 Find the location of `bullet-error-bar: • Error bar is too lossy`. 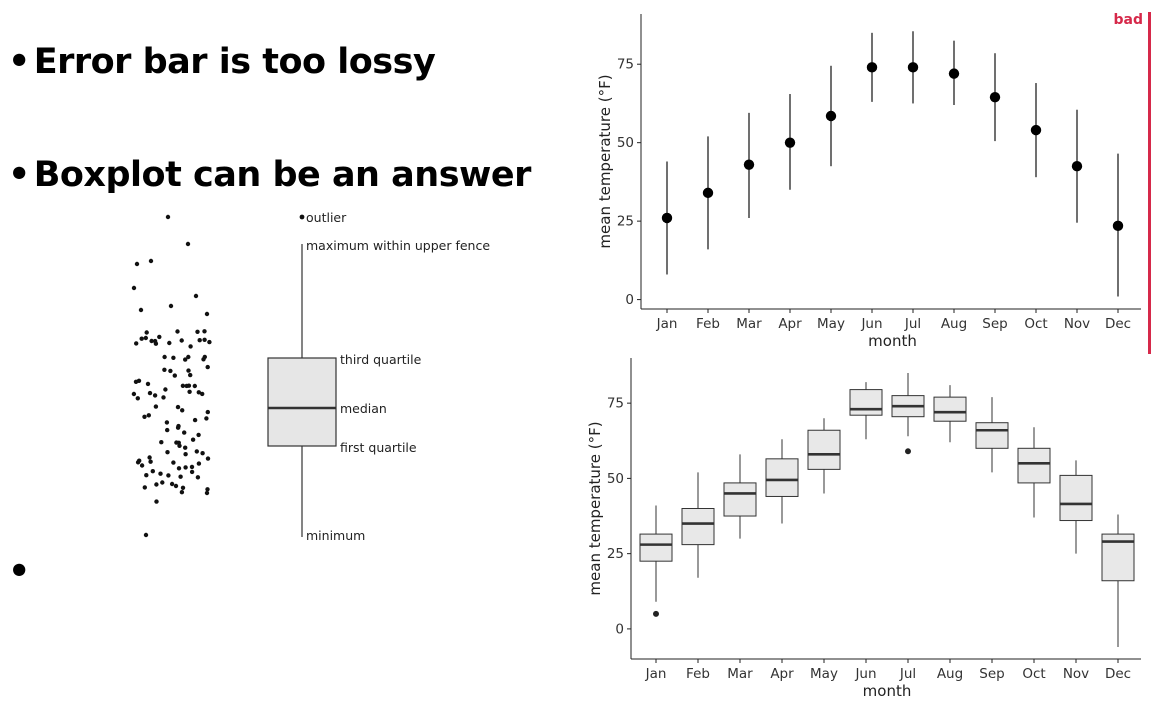

bullet-error-bar: • Error bar is too lossy is located at coordinates (222, 62).